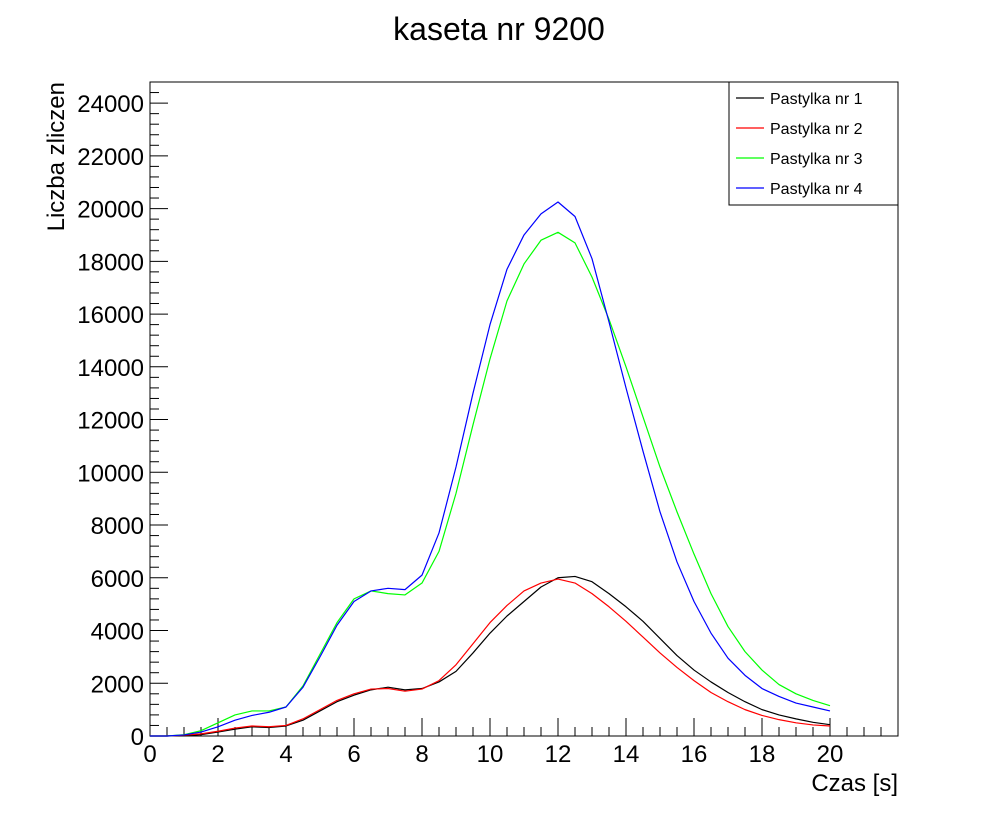 The image size is (998, 817). Describe the element at coordinates (558, 754) in the screenshot. I see `x-tick-label: 12` at that location.